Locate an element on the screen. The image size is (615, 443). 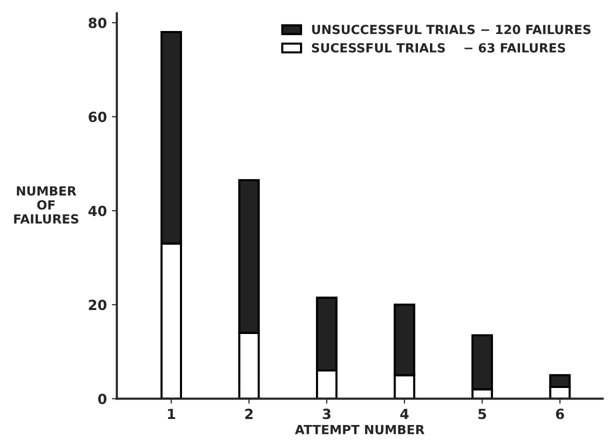
y-axis-title: NUMBER OF FAILURES is located at coordinates (46, 205).